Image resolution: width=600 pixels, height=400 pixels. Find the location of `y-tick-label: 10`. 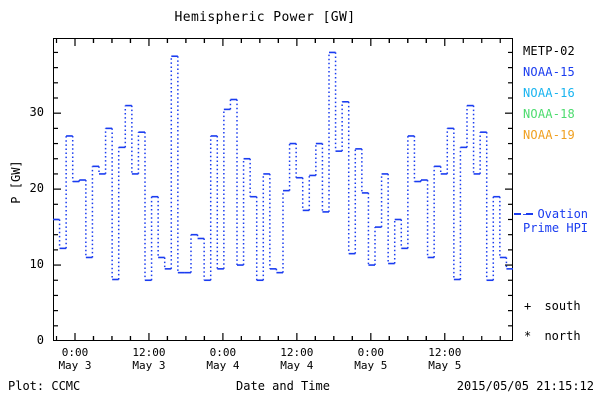

y-tick-label: 10 is located at coordinates (36, 264).